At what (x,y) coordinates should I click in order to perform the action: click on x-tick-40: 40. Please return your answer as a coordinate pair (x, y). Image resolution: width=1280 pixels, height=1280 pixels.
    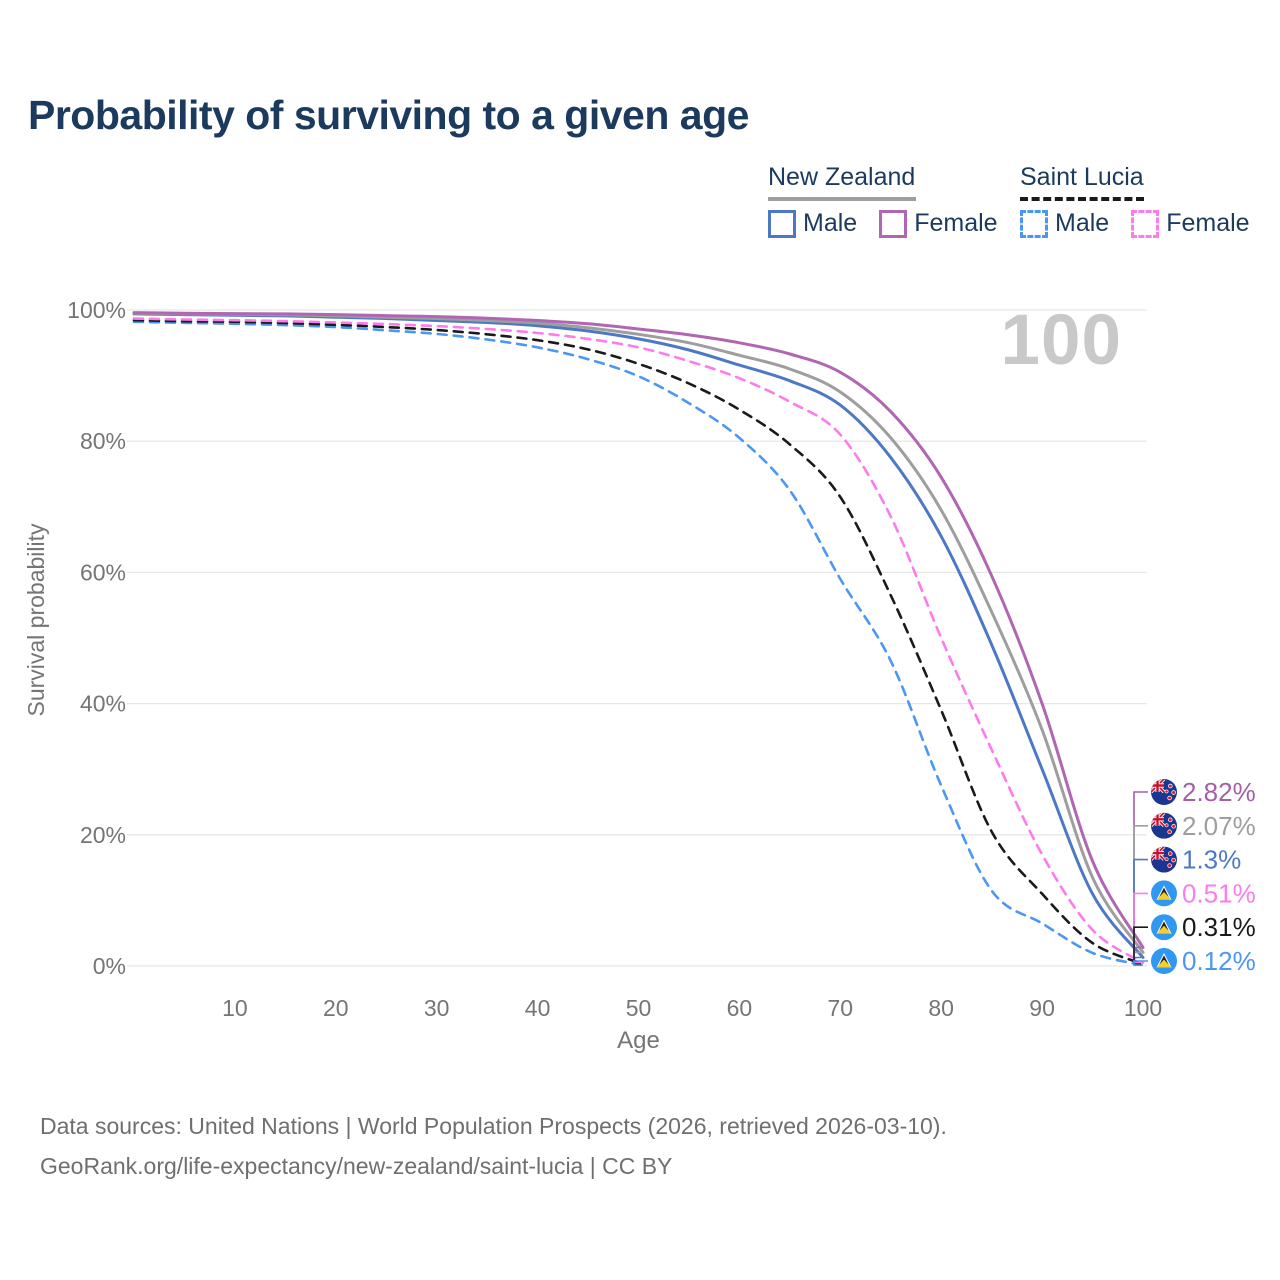
    Looking at the image, I should click on (538, 1008).